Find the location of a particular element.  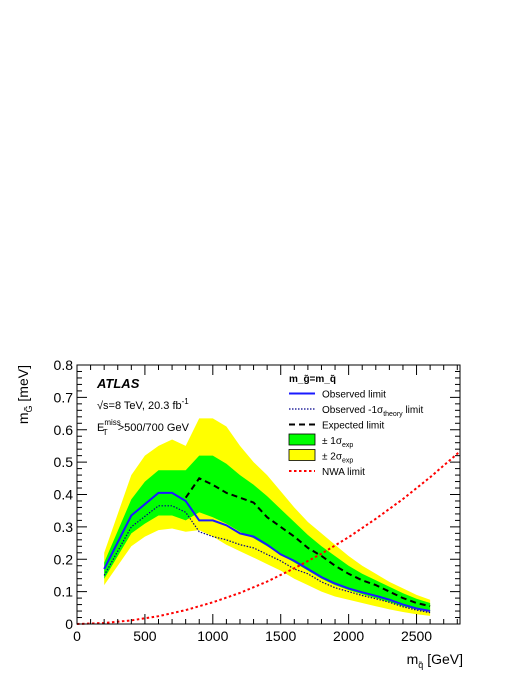

x-tick-label: 500 is located at coordinates (145, 636).